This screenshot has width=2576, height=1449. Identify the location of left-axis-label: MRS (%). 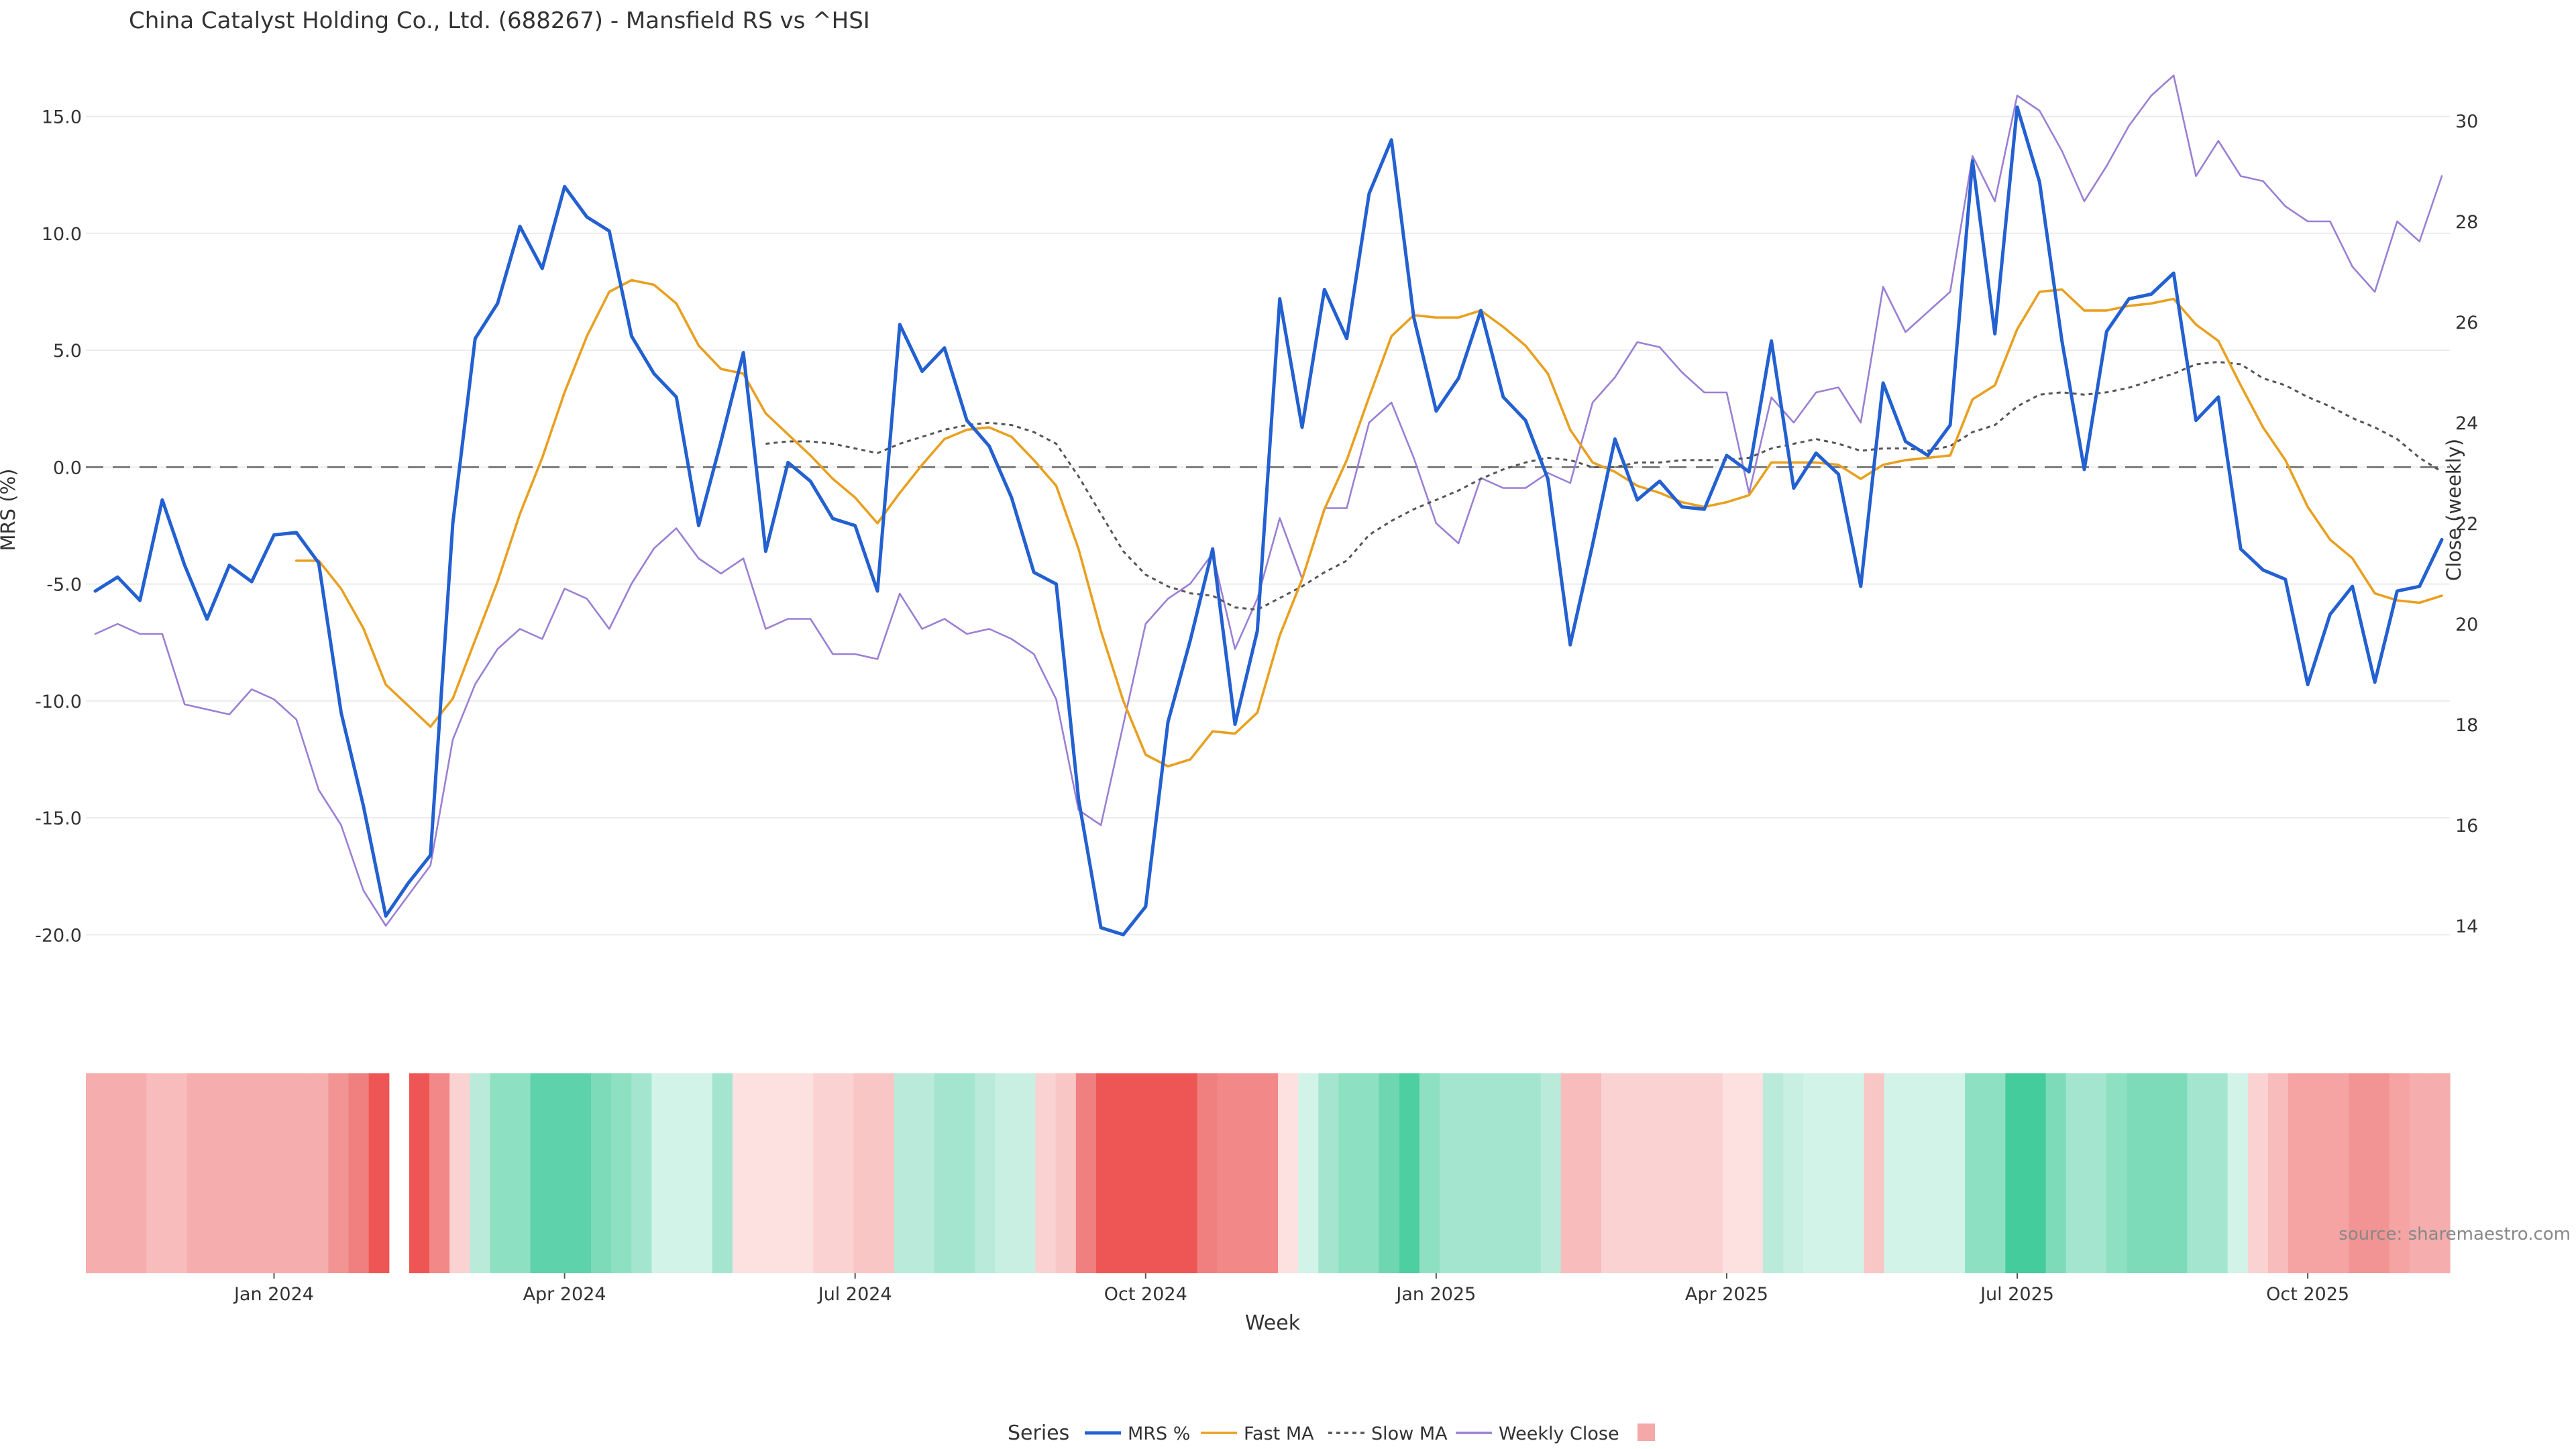
(9, 510).